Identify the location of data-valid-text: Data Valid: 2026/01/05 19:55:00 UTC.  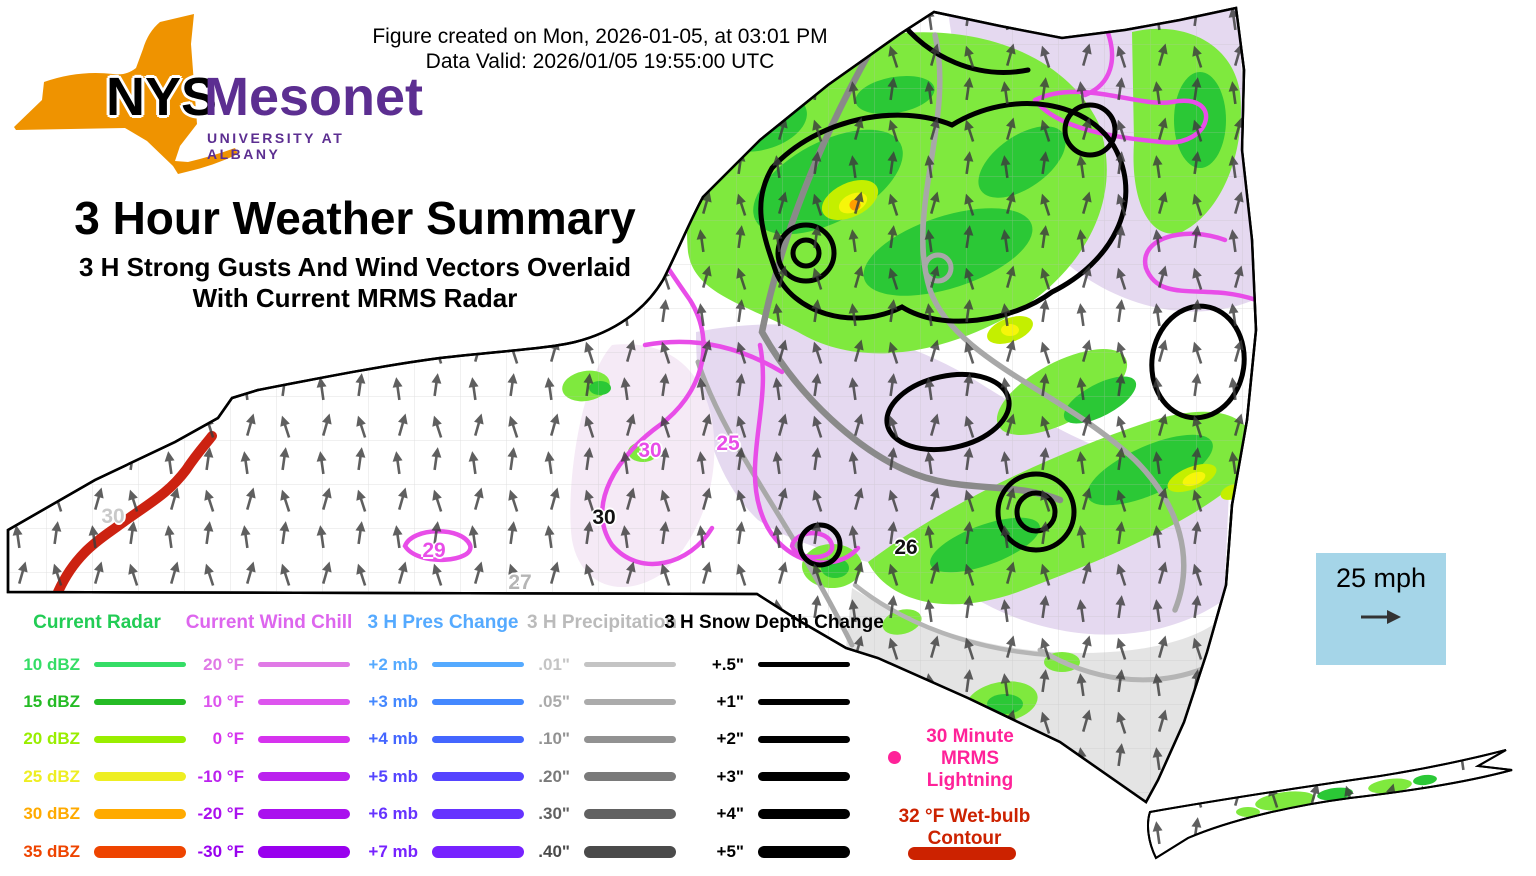
(600, 61).